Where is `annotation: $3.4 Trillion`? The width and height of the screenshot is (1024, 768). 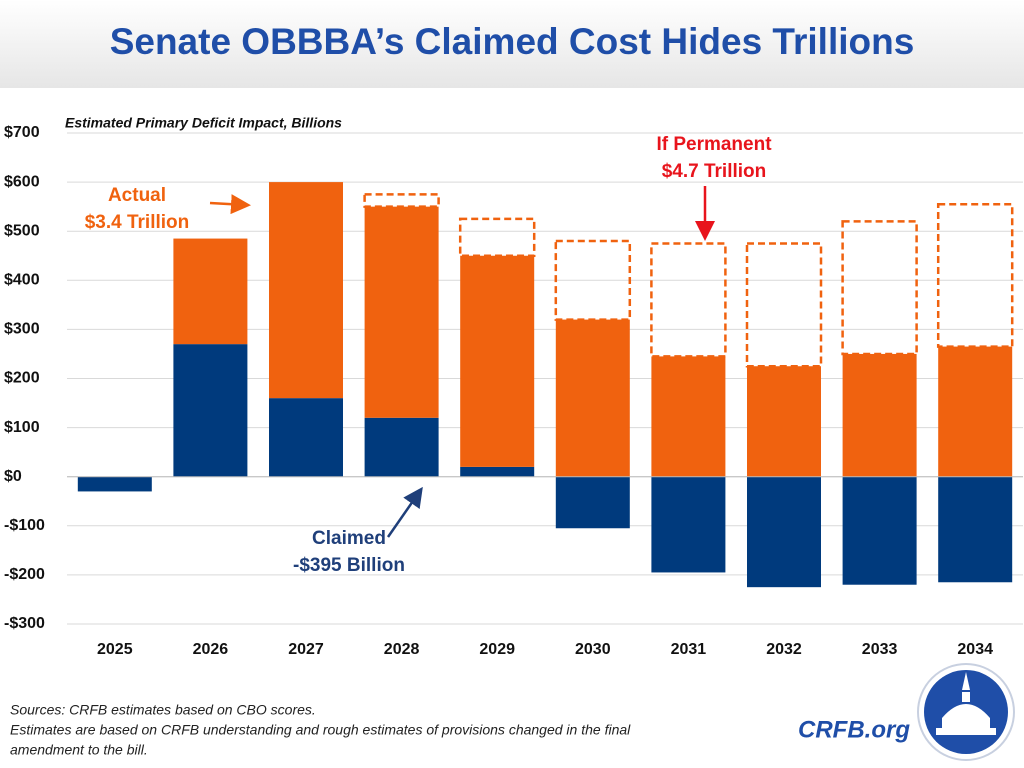 annotation: $3.4 Trillion is located at coordinates (137, 222).